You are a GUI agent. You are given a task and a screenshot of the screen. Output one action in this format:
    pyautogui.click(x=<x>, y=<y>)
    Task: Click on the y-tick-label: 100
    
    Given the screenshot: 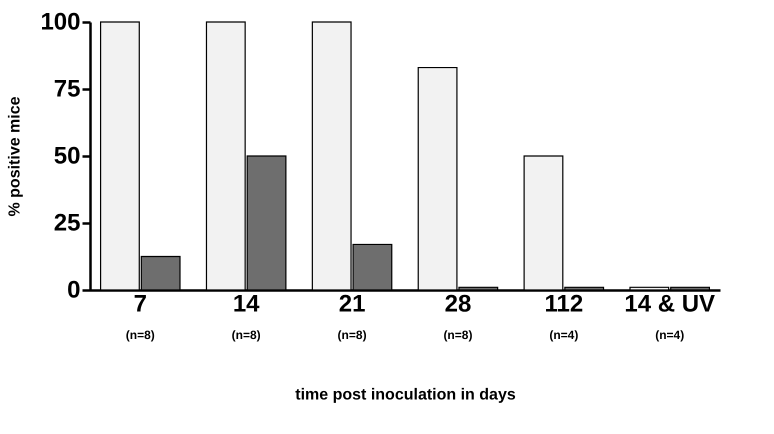 What is the action you would take?
    pyautogui.click(x=60, y=22)
    